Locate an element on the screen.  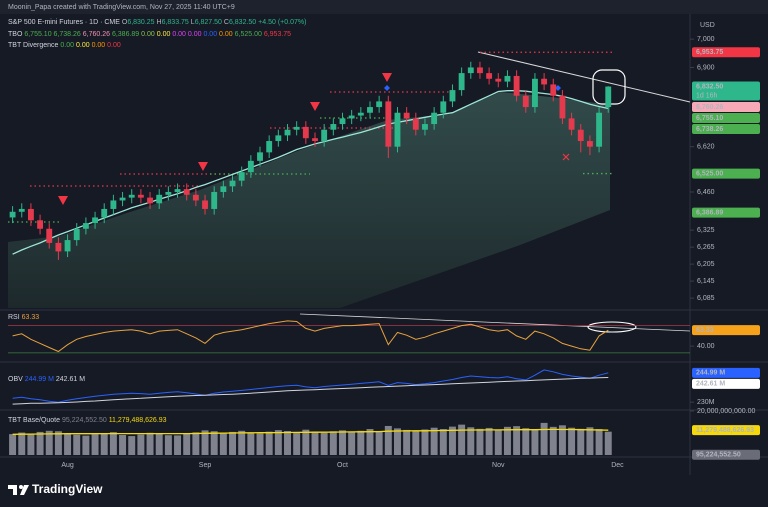
indicator-name: TBO is located at coordinates (15, 34).